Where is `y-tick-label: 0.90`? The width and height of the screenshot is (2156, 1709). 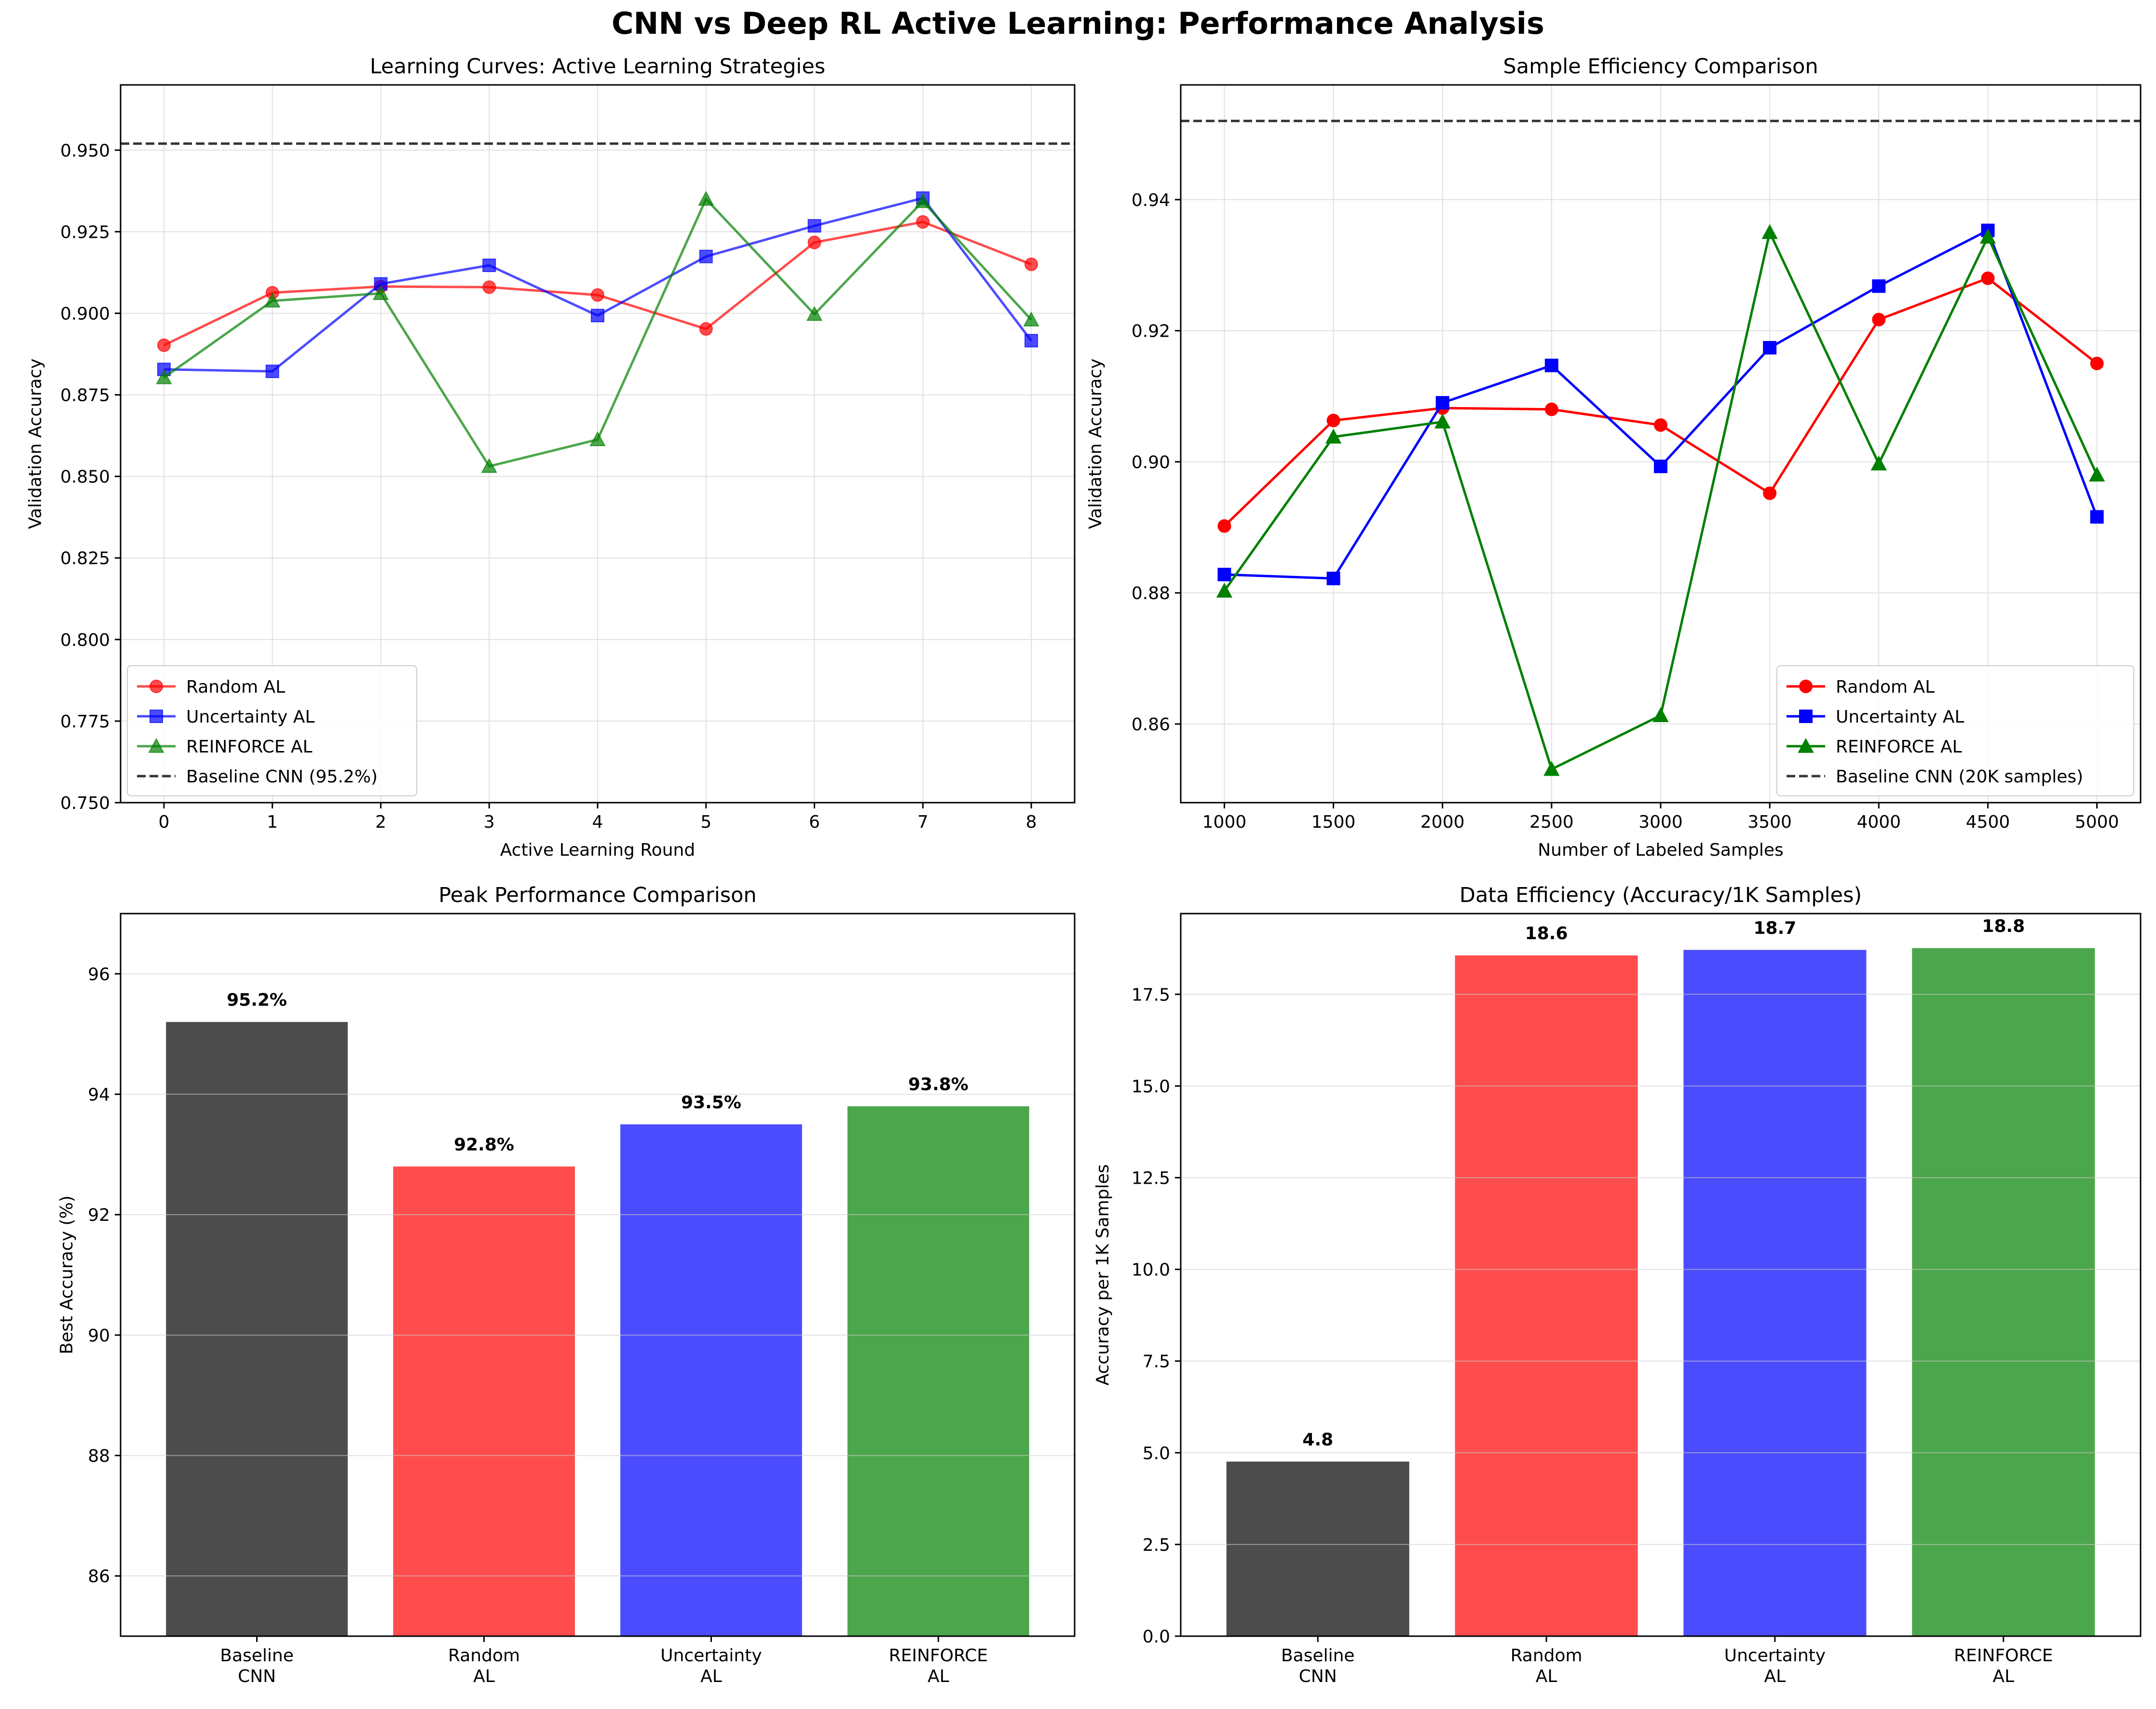 y-tick-label: 0.90 is located at coordinates (1151, 462).